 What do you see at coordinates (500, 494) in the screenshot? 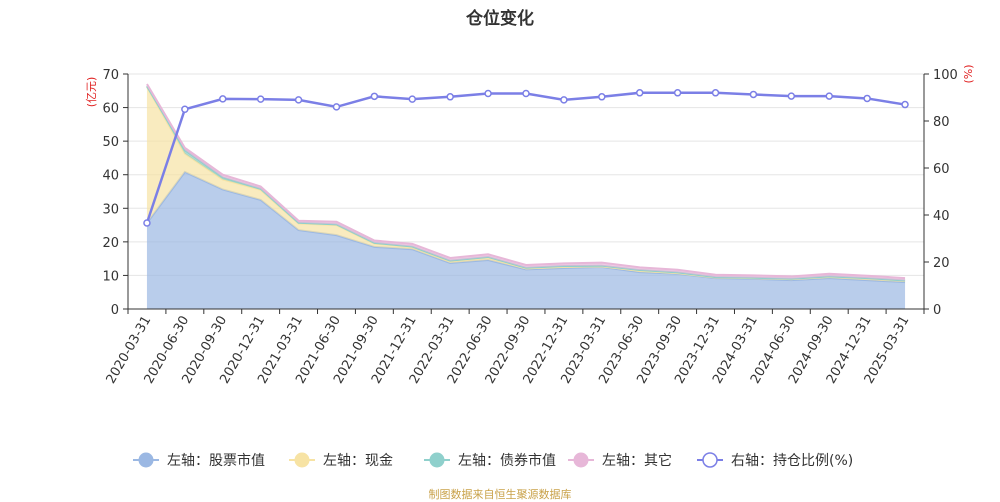
I see `source-note: 制图数据来自恒生聚源数据库` at bounding box center [500, 494].